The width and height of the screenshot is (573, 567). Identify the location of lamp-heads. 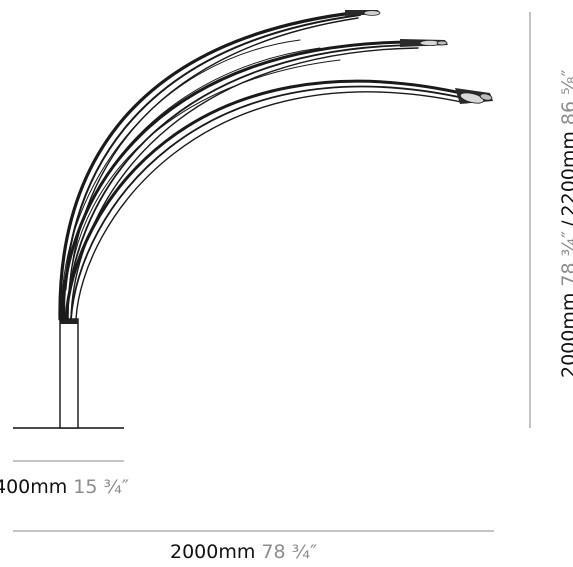
(419, 57).